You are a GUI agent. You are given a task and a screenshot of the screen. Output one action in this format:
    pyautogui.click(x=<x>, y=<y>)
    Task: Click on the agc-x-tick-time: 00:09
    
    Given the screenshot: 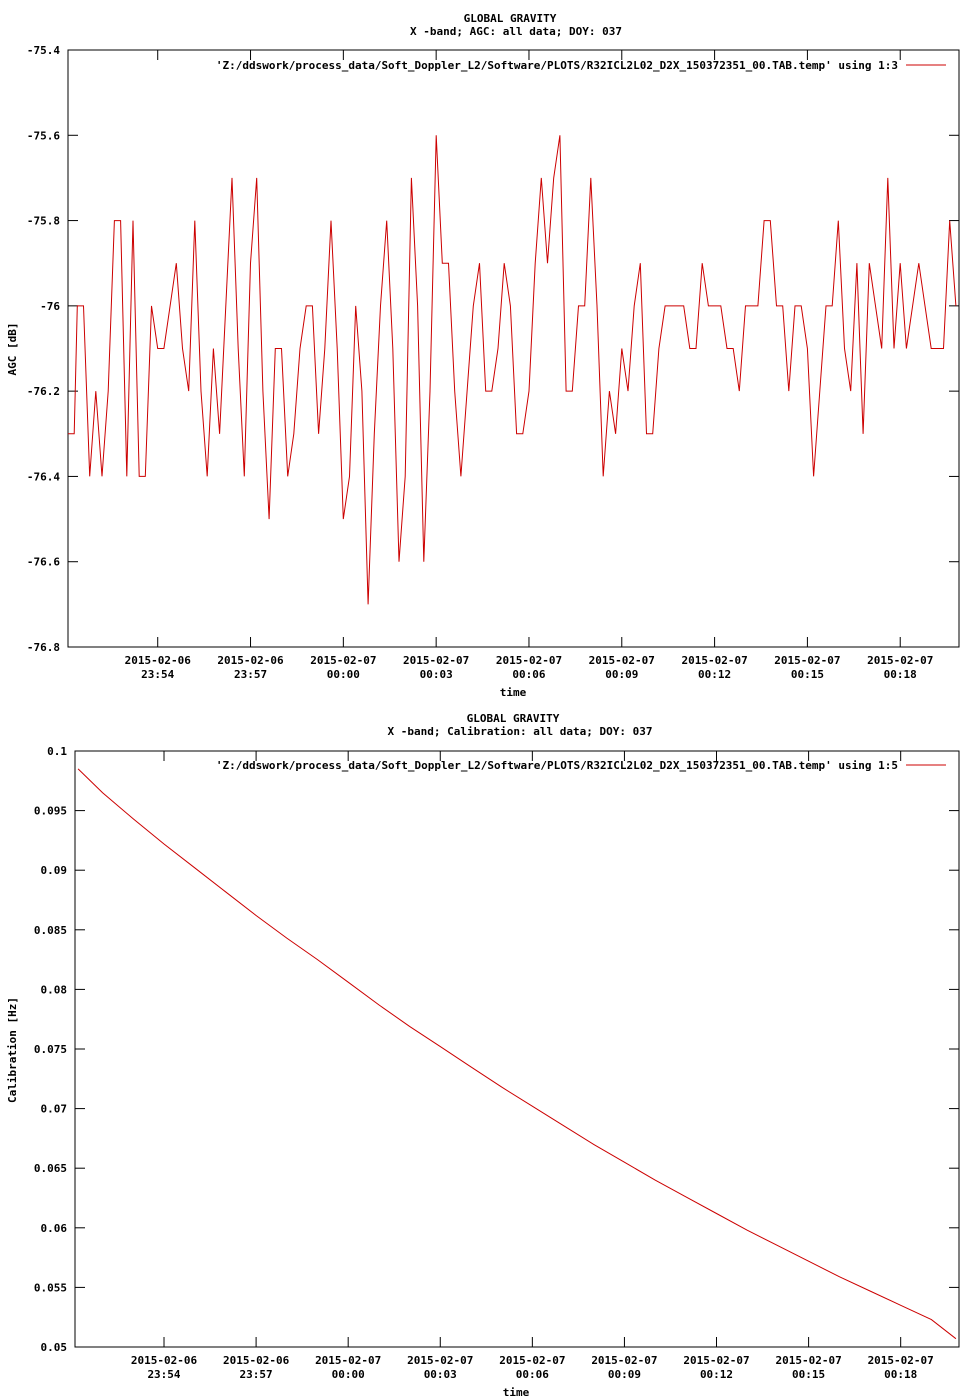 What is the action you would take?
    pyautogui.click(x=621, y=674)
    